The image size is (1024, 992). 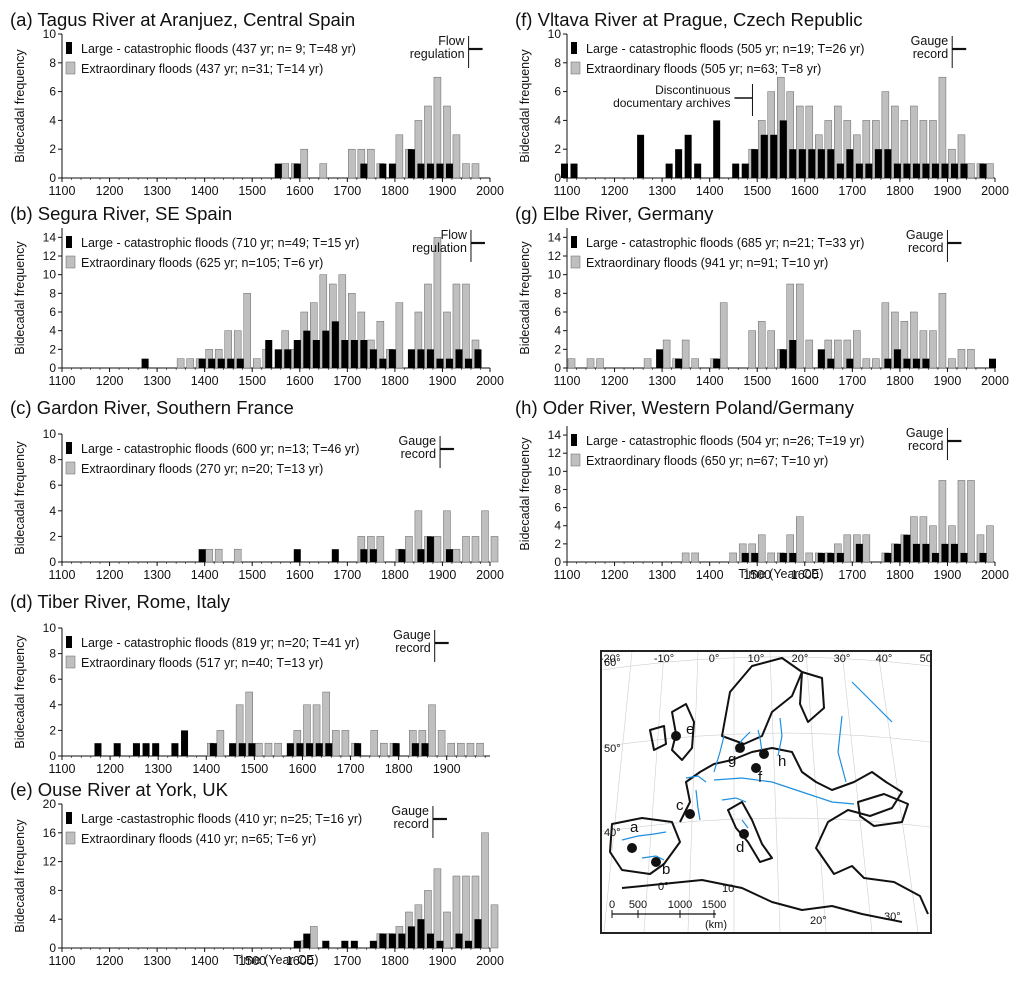 What do you see at coordinates (762, 901) in the screenshot?
I see `north-africa-coast` at bounding box center [762, 901].